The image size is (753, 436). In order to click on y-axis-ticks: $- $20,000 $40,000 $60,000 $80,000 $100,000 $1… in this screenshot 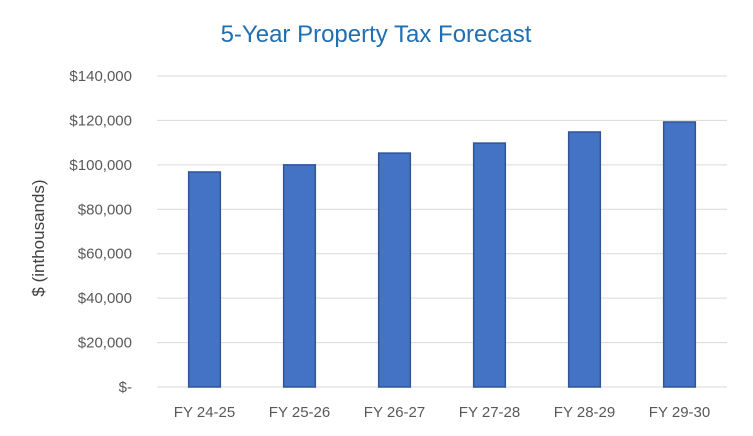, I will do `click(100, 232)`.